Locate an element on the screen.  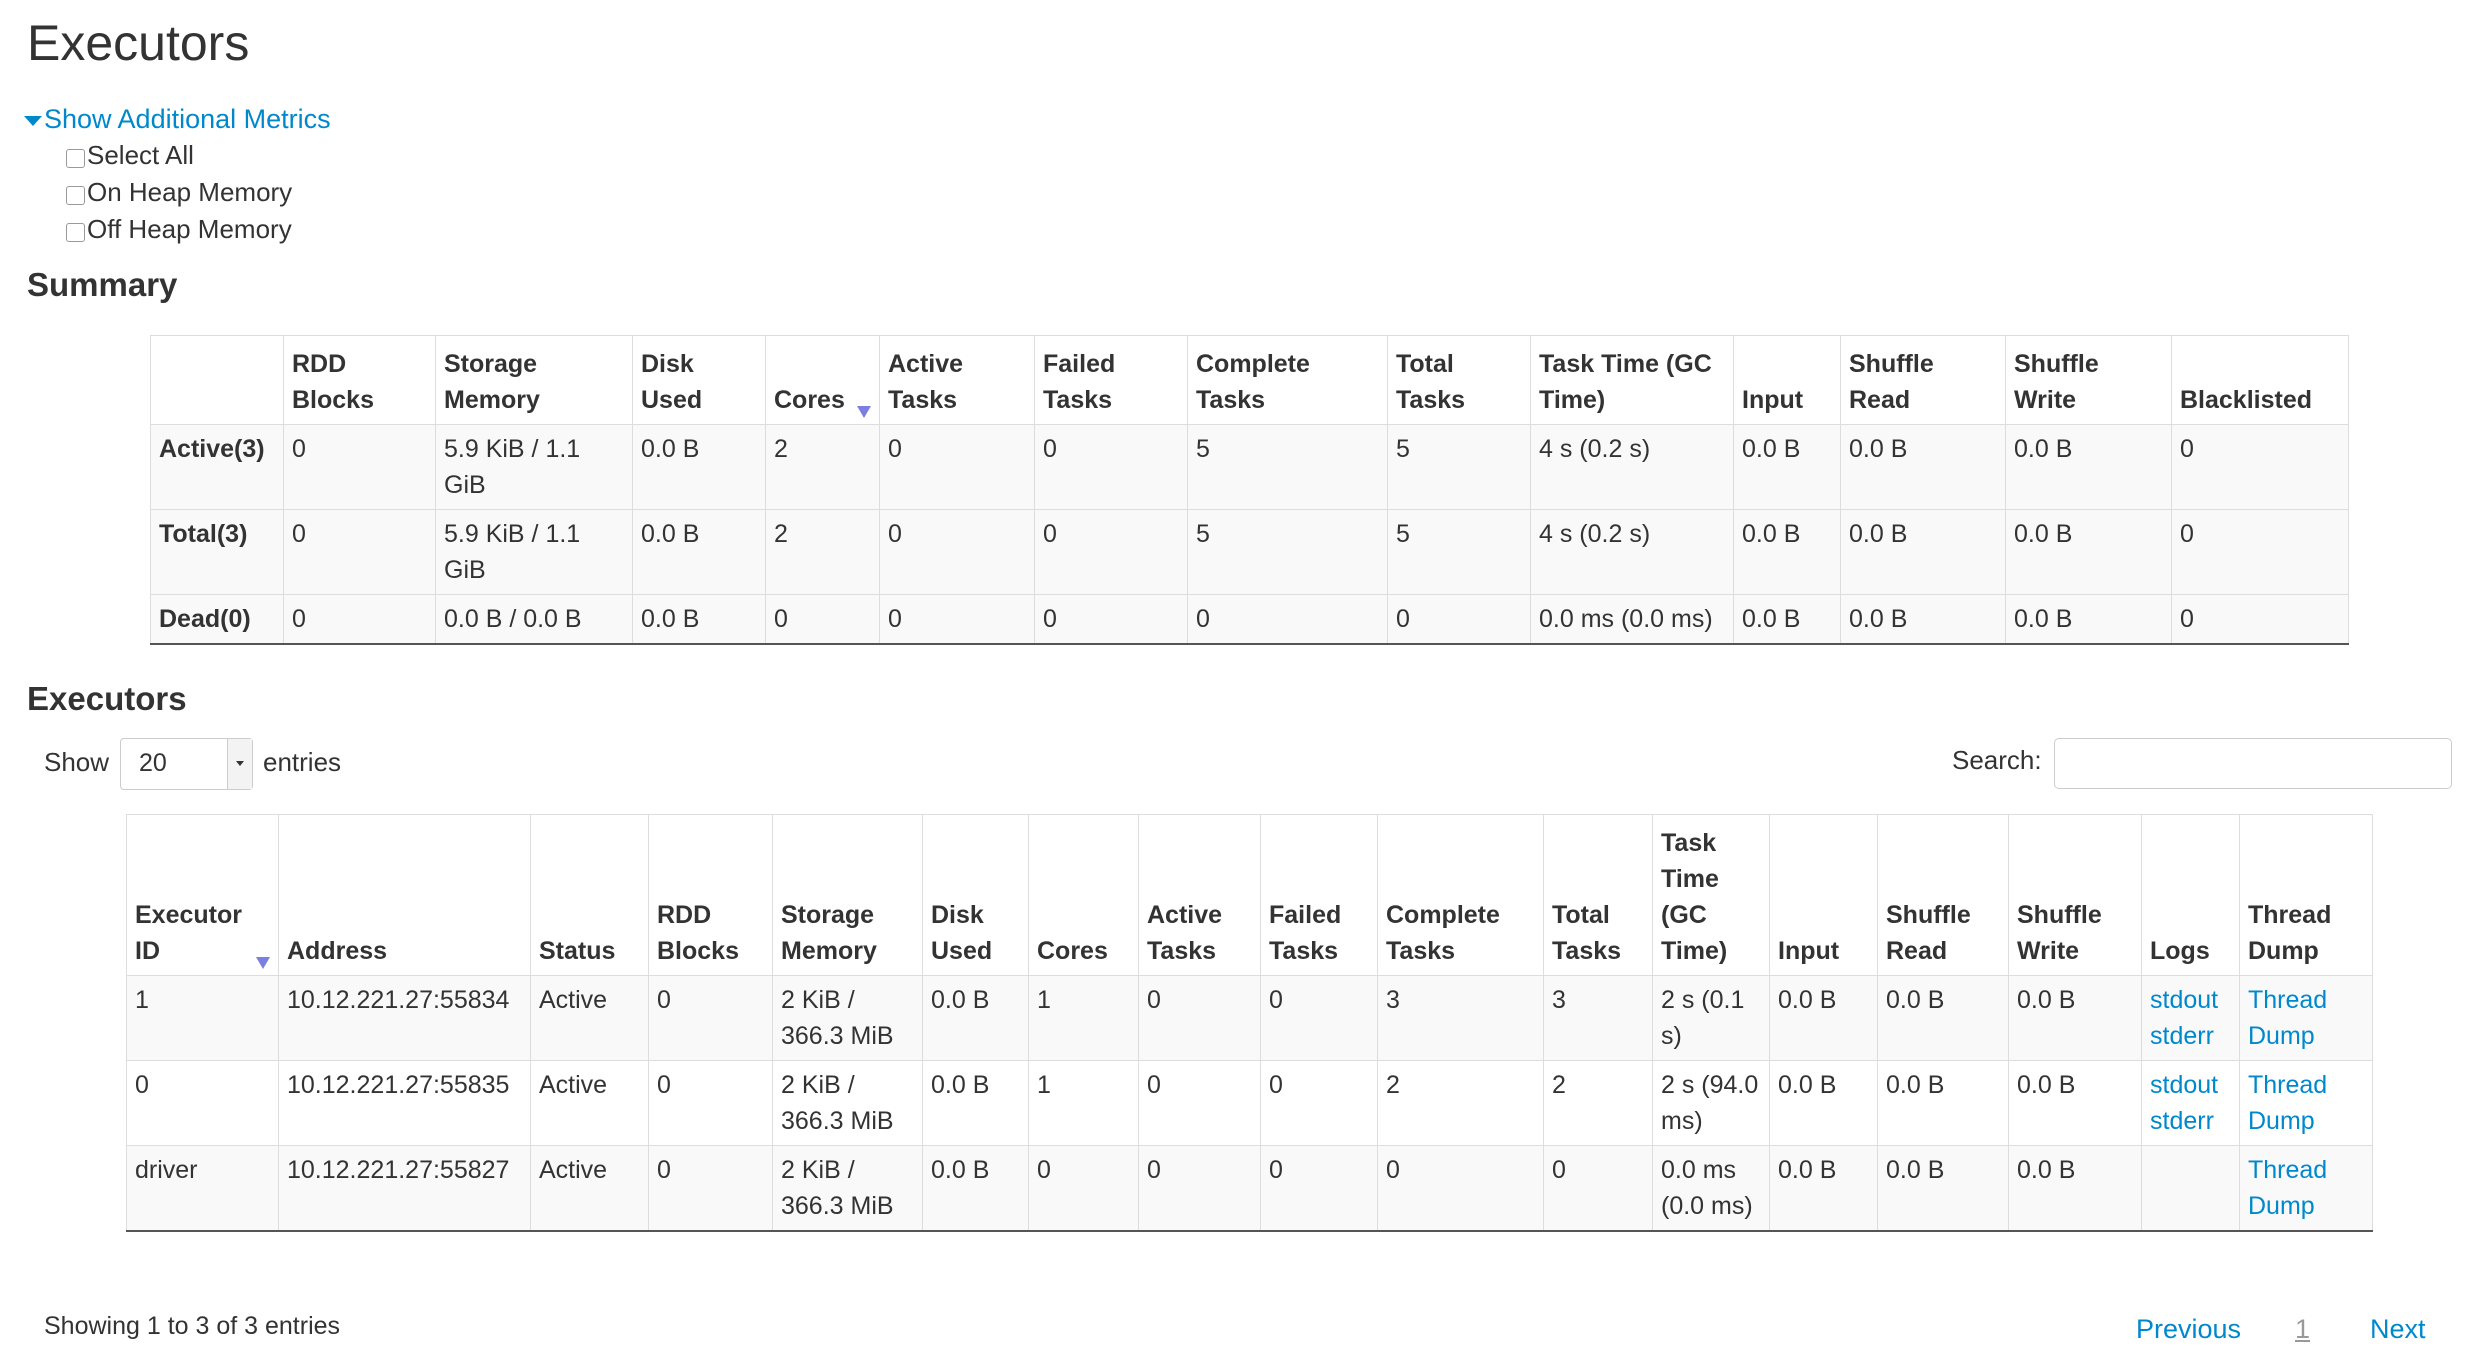
row-label: Dead(0) is located at coordinates (217, 619).